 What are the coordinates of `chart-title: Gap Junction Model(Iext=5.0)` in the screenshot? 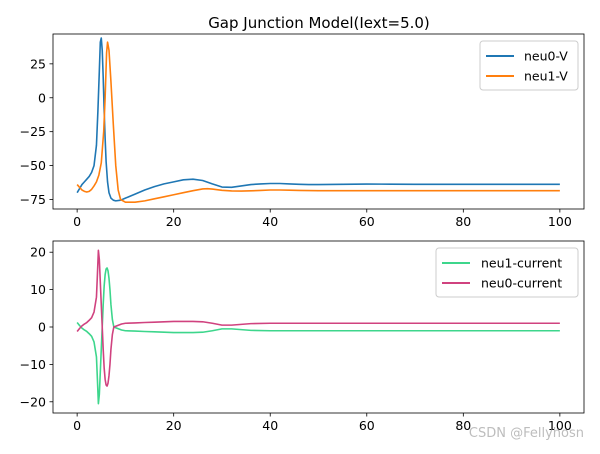 It's located at (319, 23).